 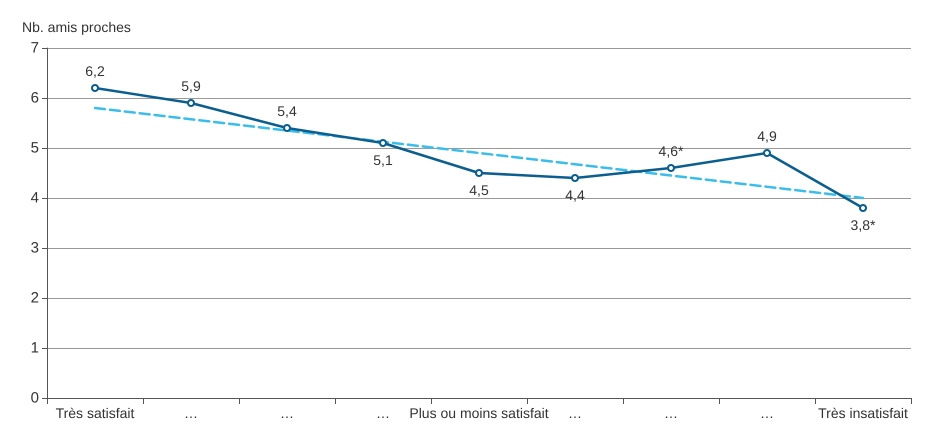 I want to click on y-axis-title: Nb. amis proches, so click(x=76, y=27).